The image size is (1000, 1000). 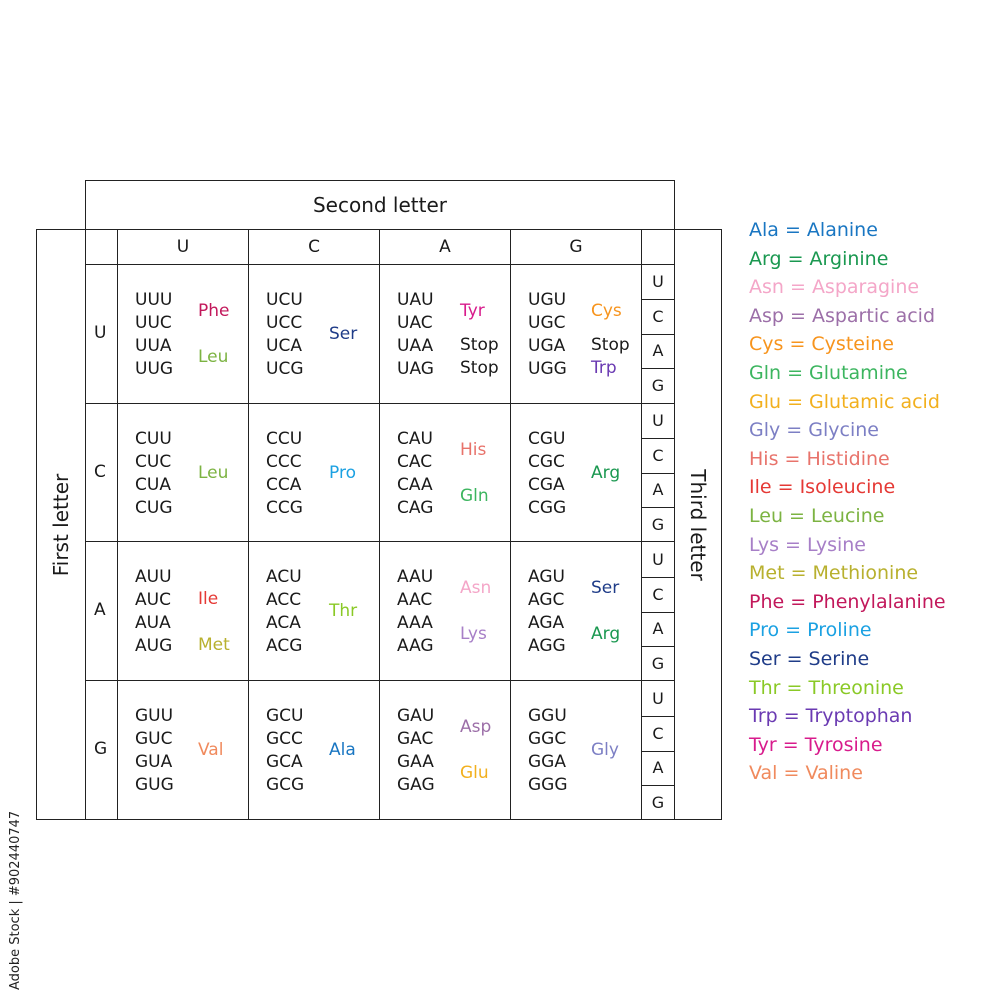 I want to click on codon: UUA, so click(x=153, y=346).